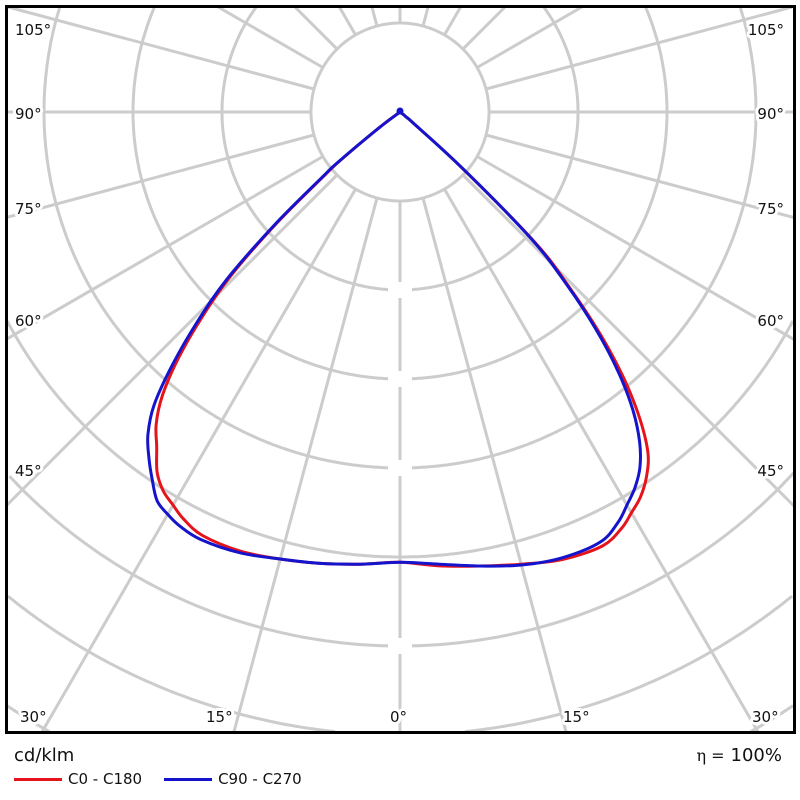 The height and width of the screenshot is (800, 800). I want to click on angle-label-right-105: 105°, so click(766, 30).